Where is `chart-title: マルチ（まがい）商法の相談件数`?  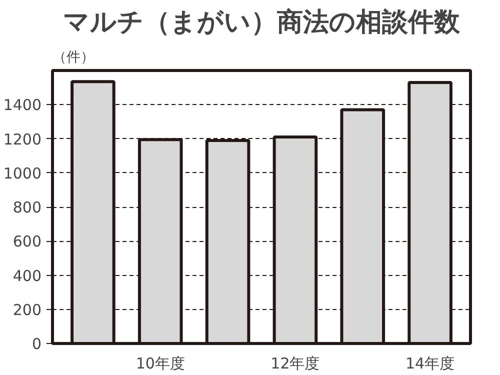 chart-title: マルチ（まがい）商法の相談件数 is located at coordinates (262, 23).